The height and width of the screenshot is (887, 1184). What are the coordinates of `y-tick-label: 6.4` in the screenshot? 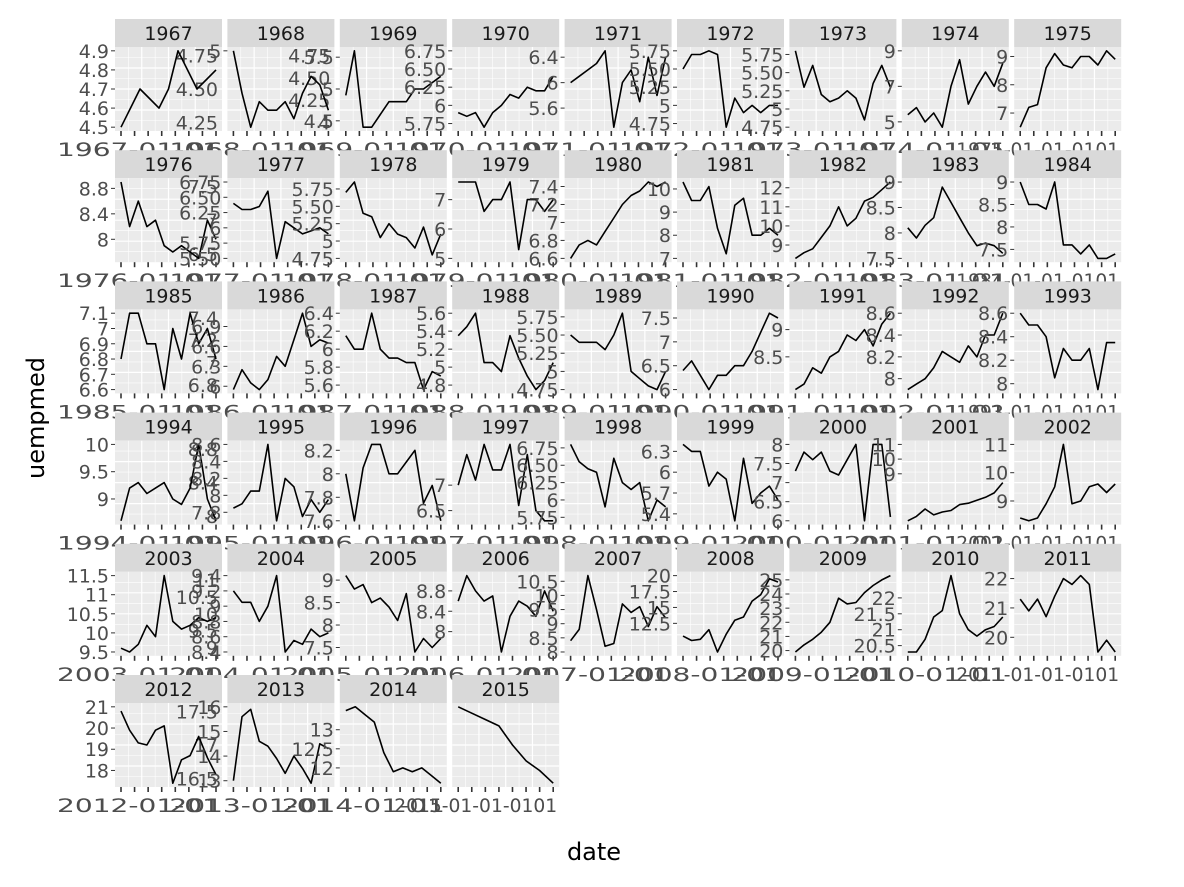 It's located at (319, 314).